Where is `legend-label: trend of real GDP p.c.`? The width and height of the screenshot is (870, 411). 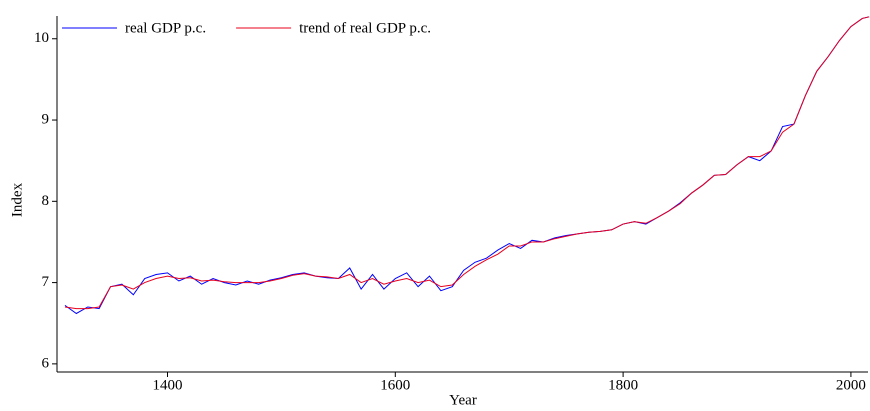
legend-label: trend of real GDP p.c. is located at coordinates (365, 28).